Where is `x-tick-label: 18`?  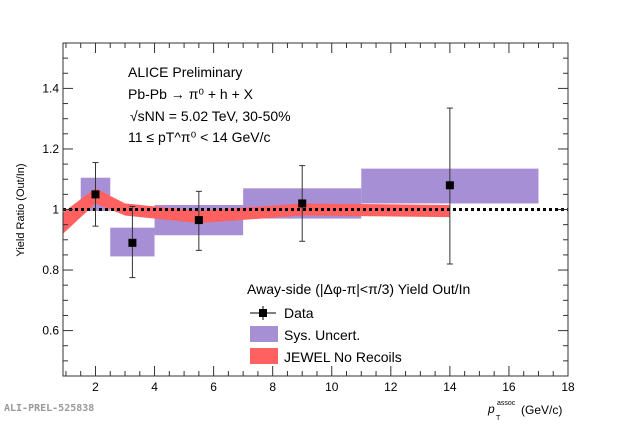 x-tick-label: 18 is located at coordinates (568, 387).